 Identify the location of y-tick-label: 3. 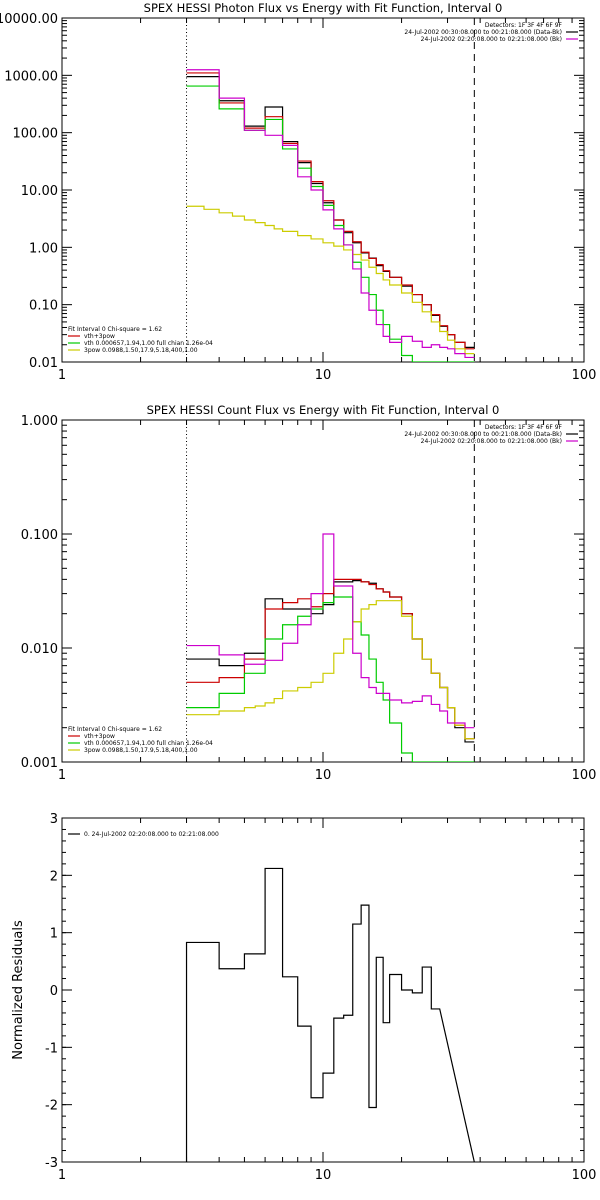
(54, 819).